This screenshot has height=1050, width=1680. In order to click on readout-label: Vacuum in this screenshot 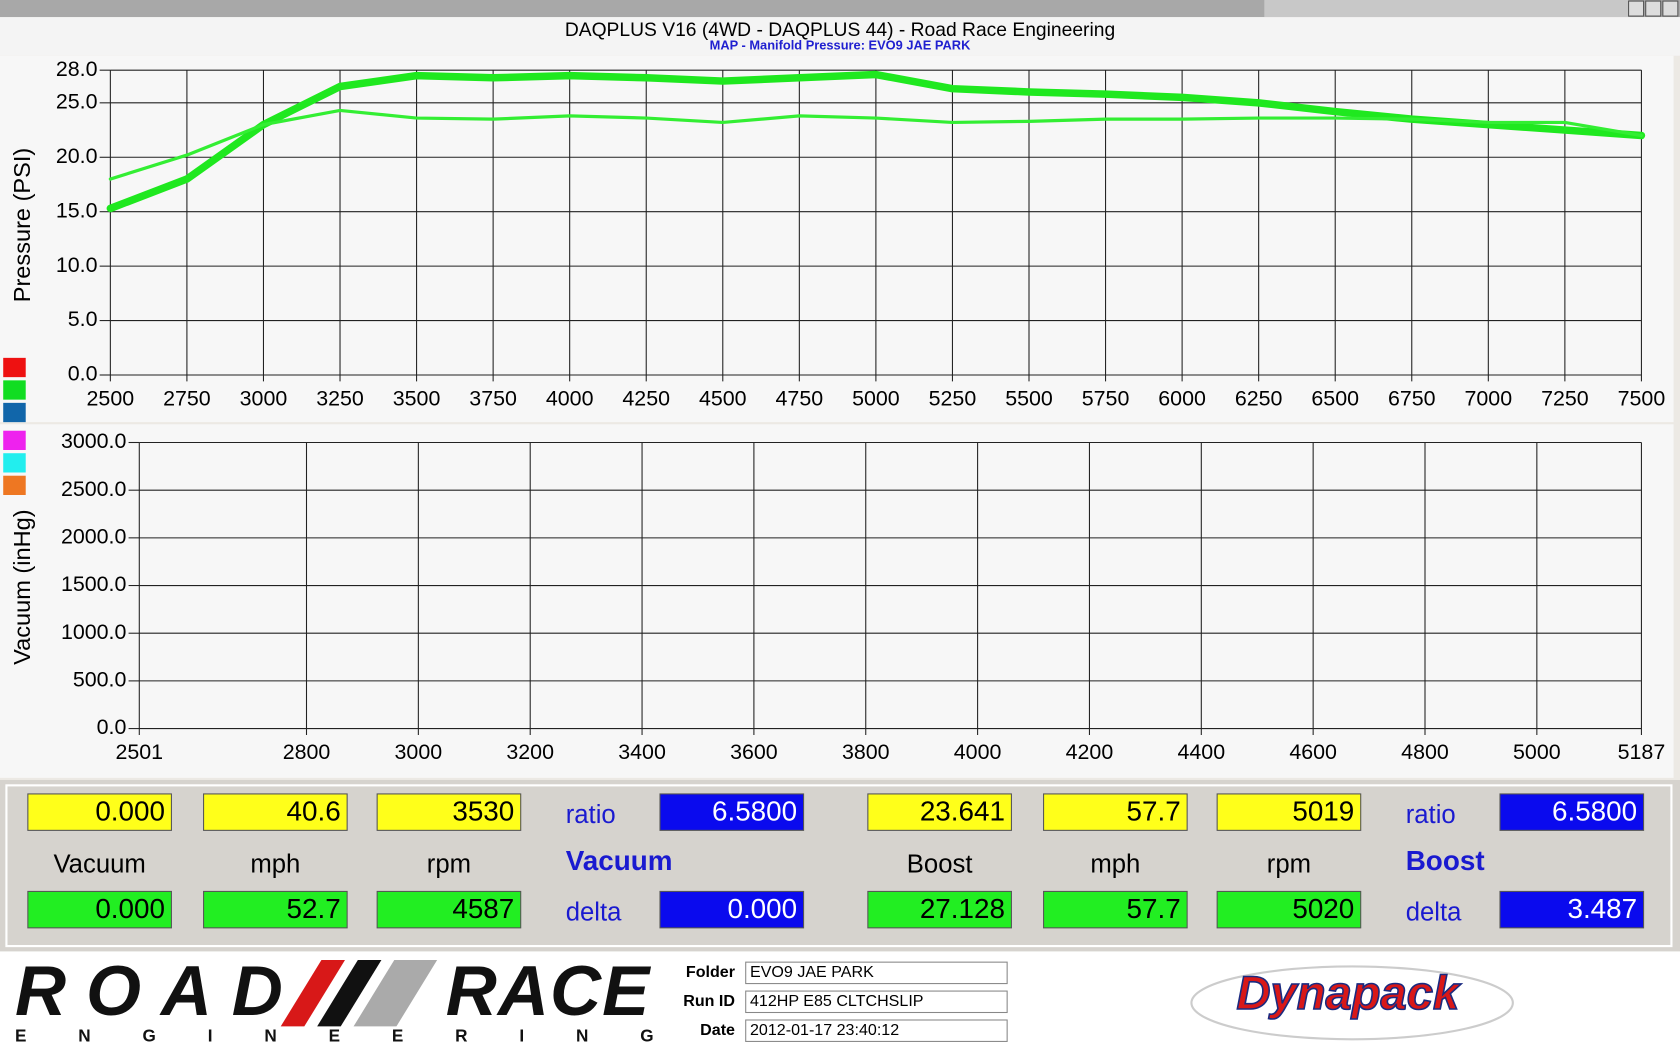, I will do `click(99, 865)`.